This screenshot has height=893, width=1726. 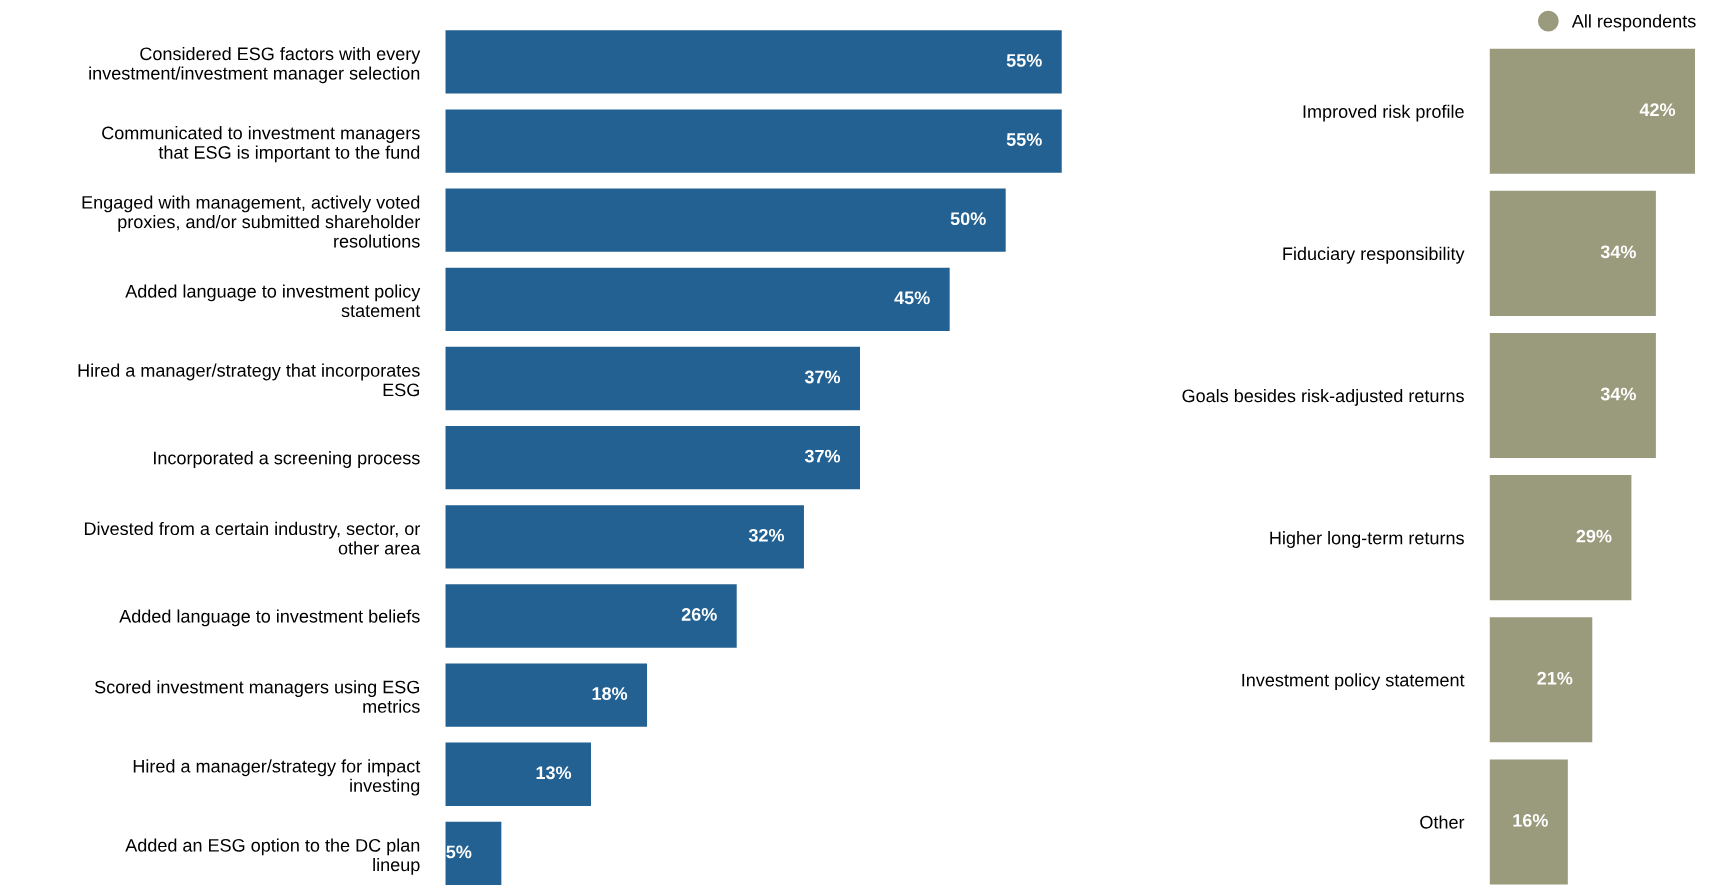 I want to click on y-tick-label: Communicated to investment managers that ESG is important to the fund, so click(x=261, y=144).